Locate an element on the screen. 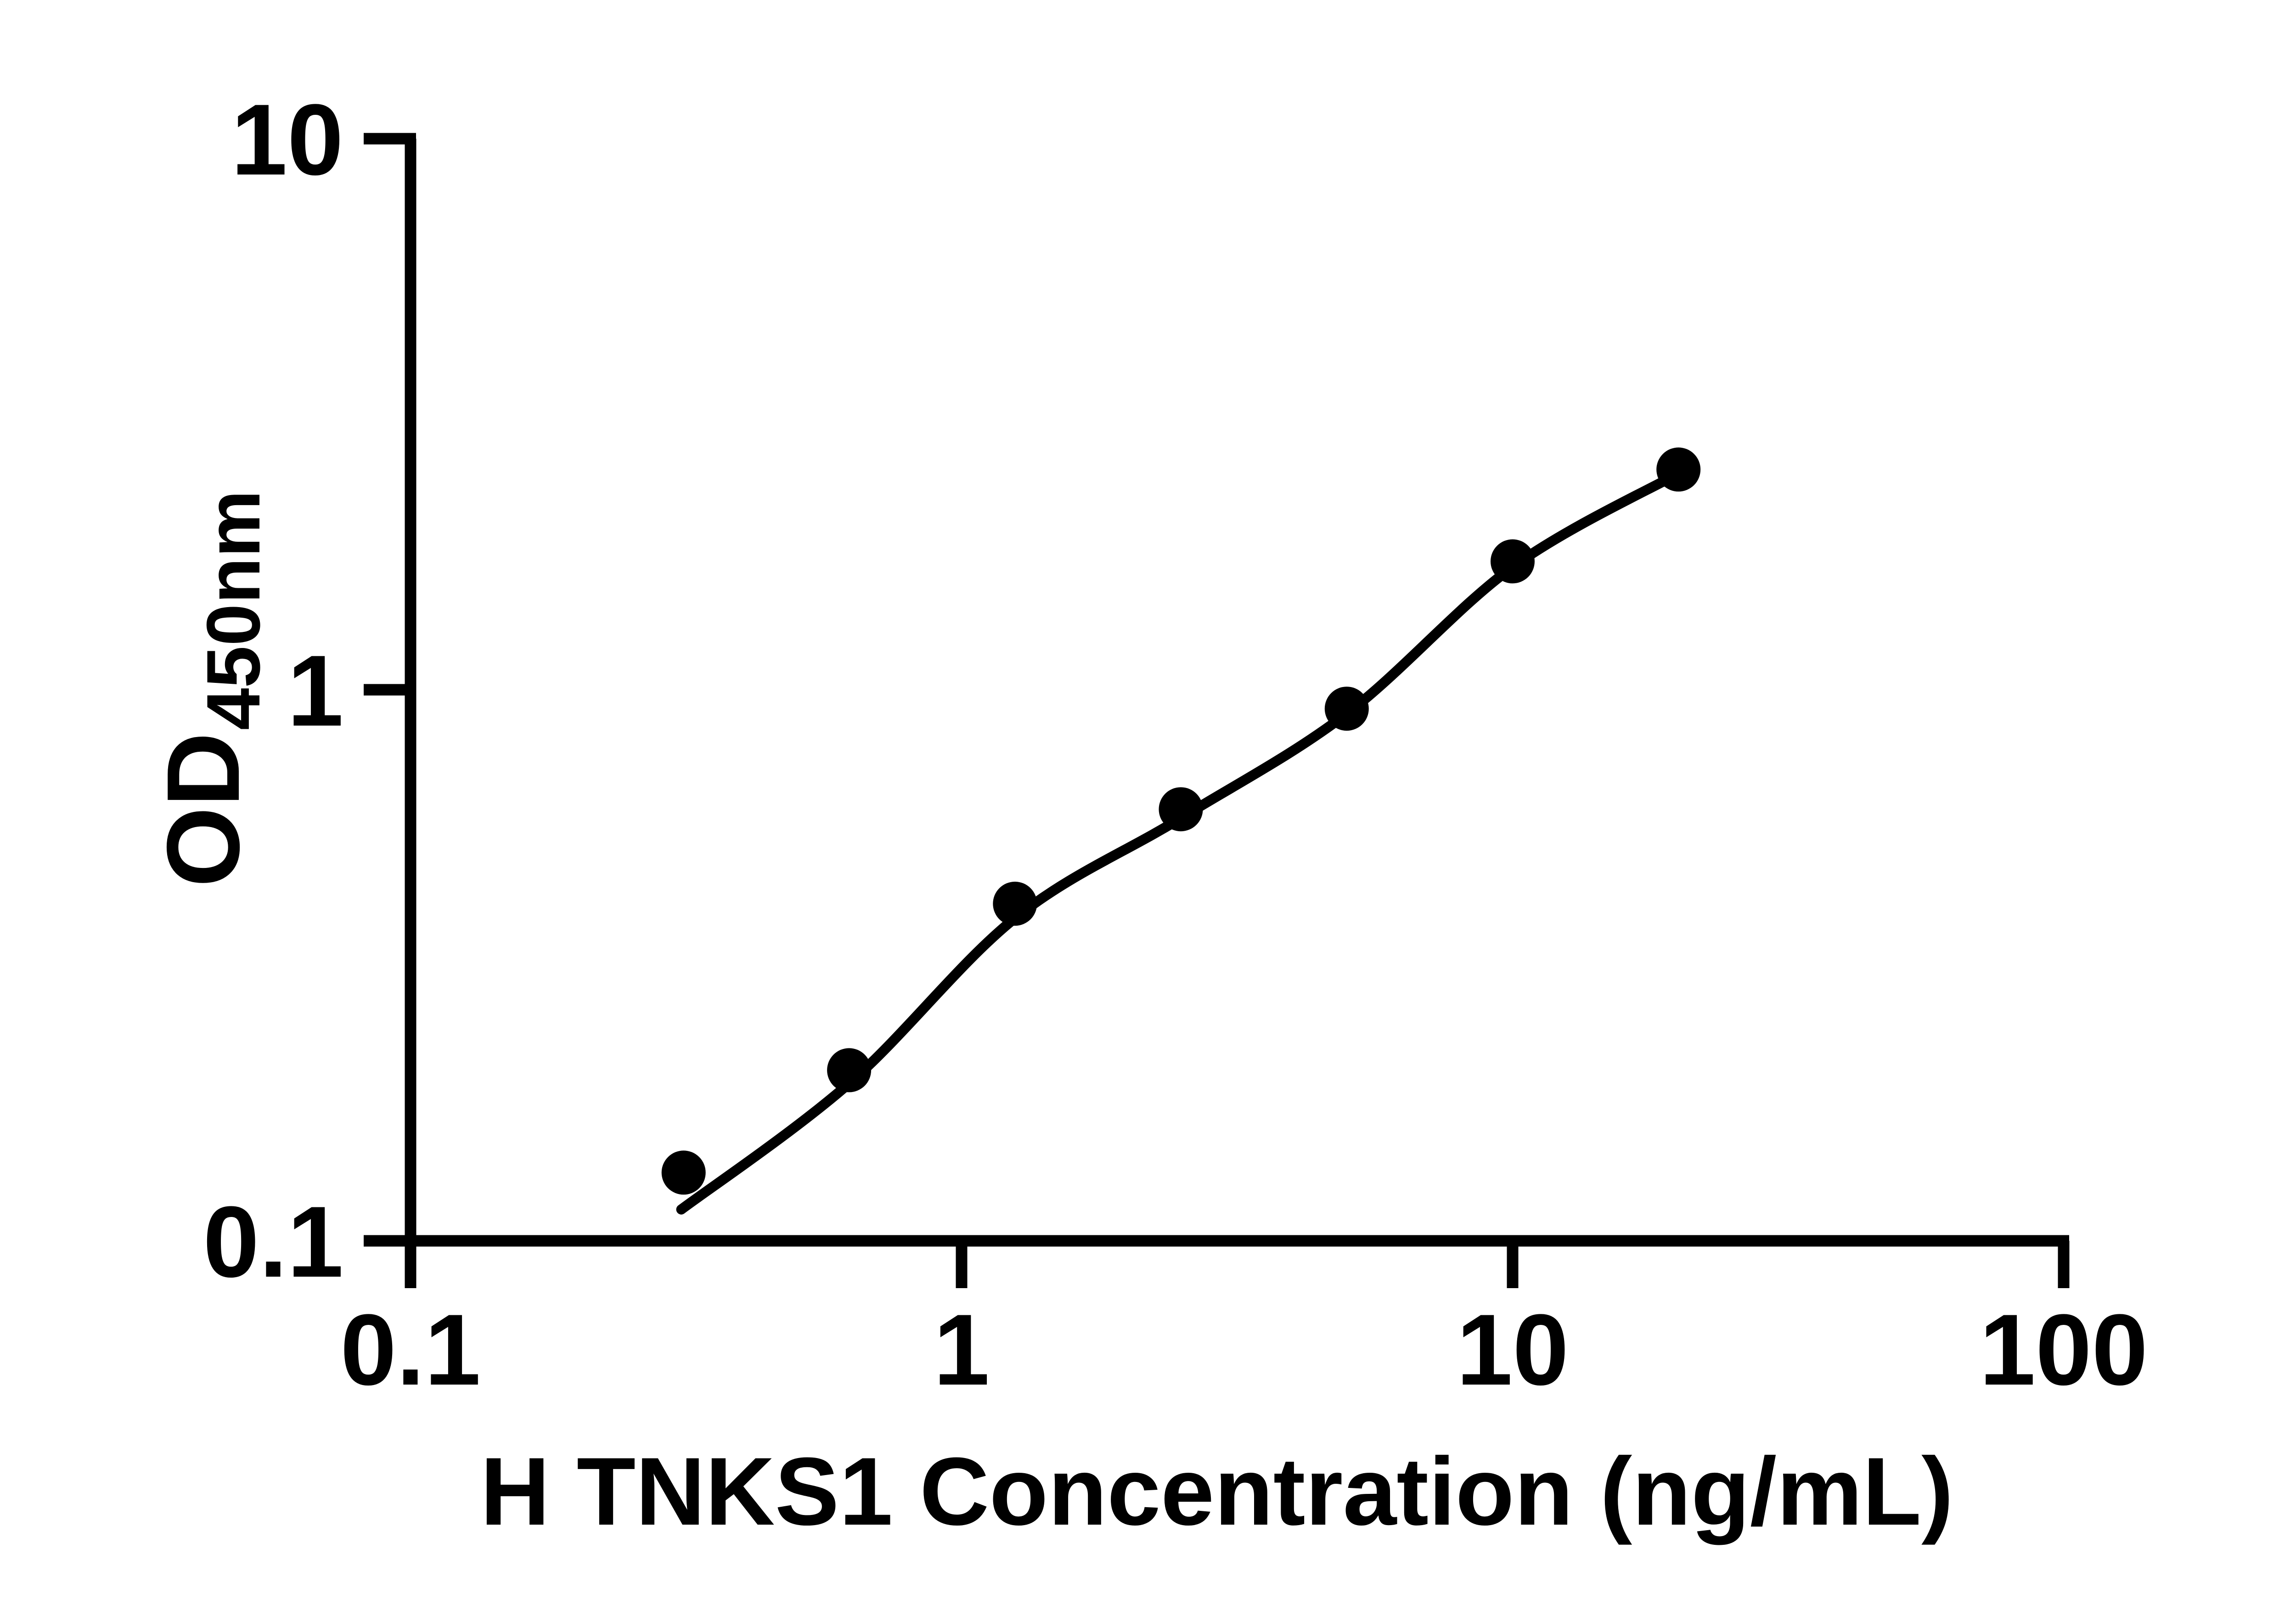  y-axis-title-subscript: 450nm is located at coordinates (233, 610).